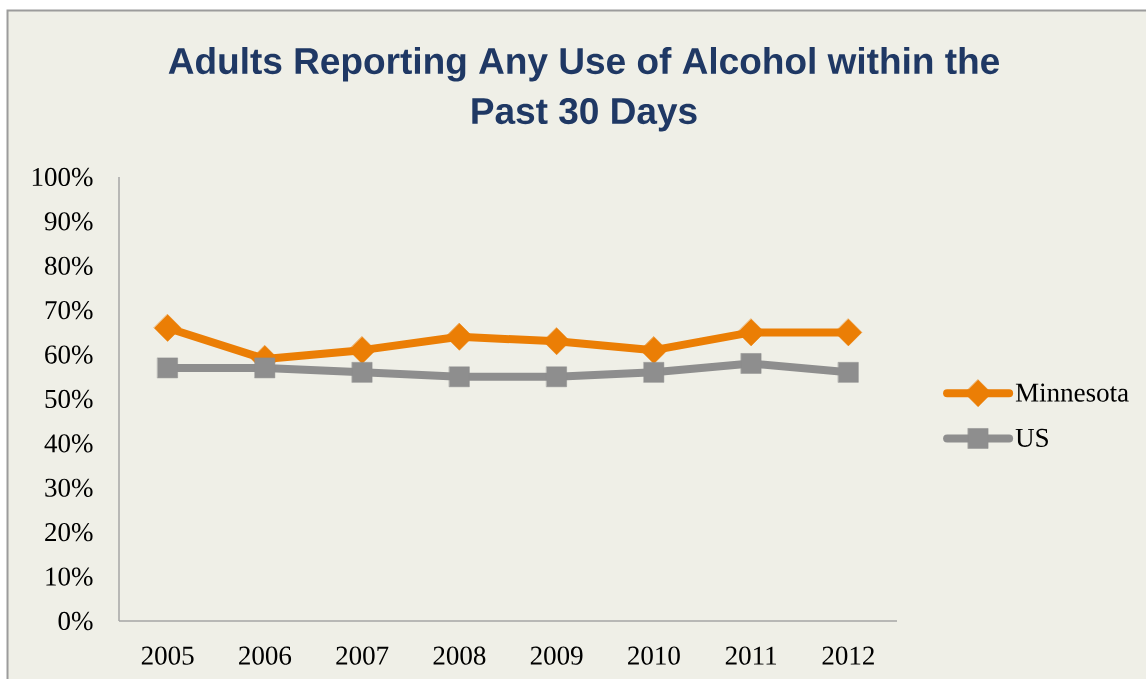  Describe the element at coordinates (69, 399) in the screenshot. I see `y-tick-label: 50%` at that location.